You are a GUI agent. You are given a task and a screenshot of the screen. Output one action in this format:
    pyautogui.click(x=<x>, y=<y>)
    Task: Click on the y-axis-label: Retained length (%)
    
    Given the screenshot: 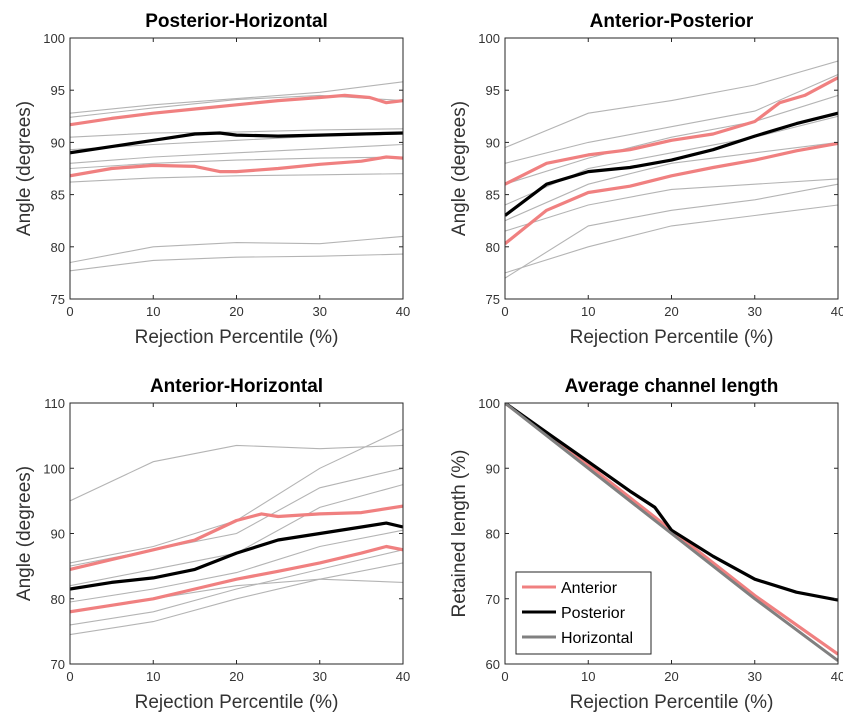 What is the action you would take?
    pyautogui.click(x=459, y=534)
    